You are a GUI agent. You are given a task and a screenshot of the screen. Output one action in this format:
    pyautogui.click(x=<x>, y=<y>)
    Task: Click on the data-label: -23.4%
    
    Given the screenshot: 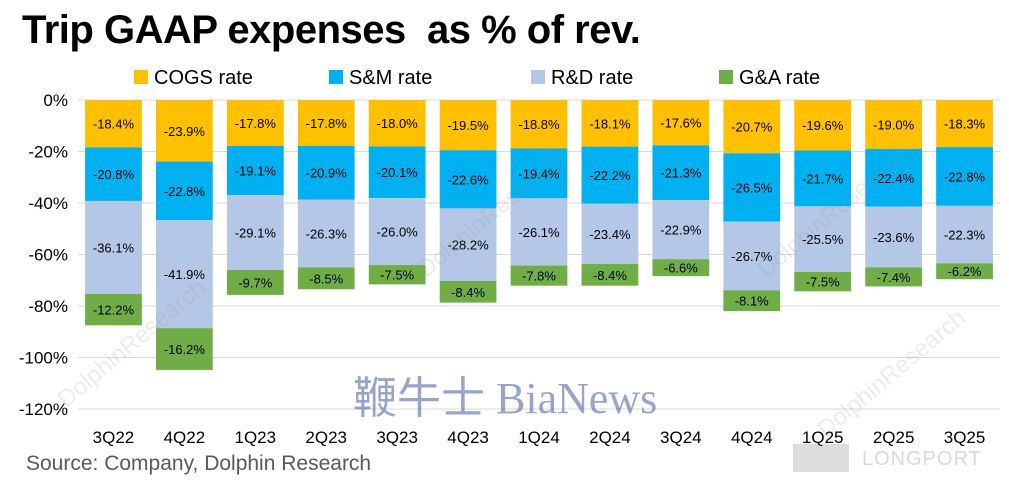 What is the action you would take?
    pyautogui.click(x=610, y=234)
    